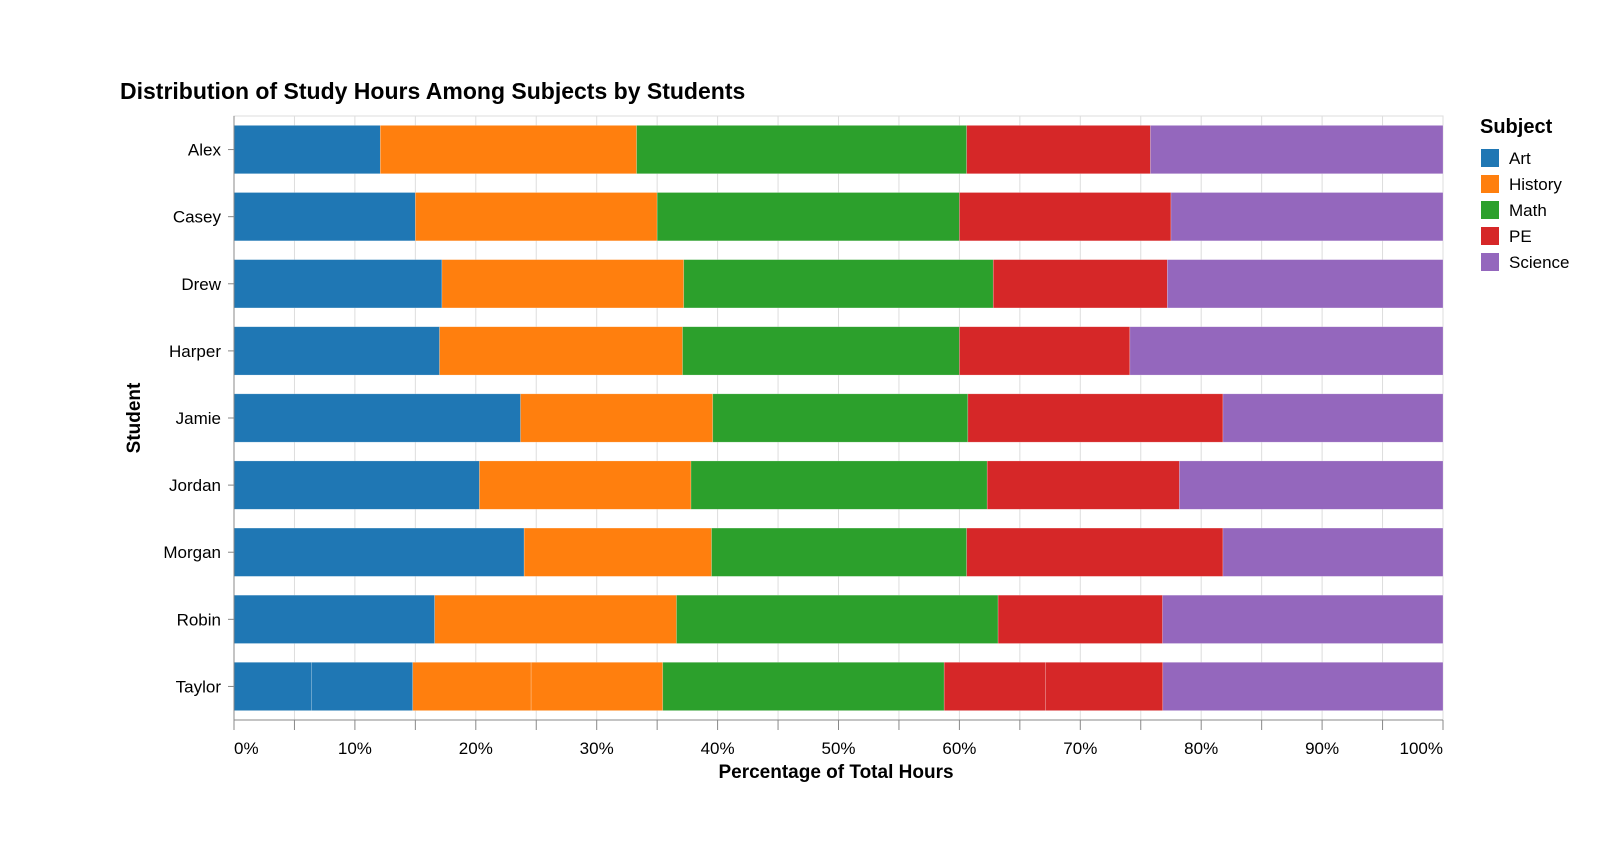  What do you see at coordinates (838, 738) in the screenshot?
I see `x-axis: 0% 10% 20% 30% 40% 50% 60% 70% 80% 90% 100%` at bounding box center [838, 738].